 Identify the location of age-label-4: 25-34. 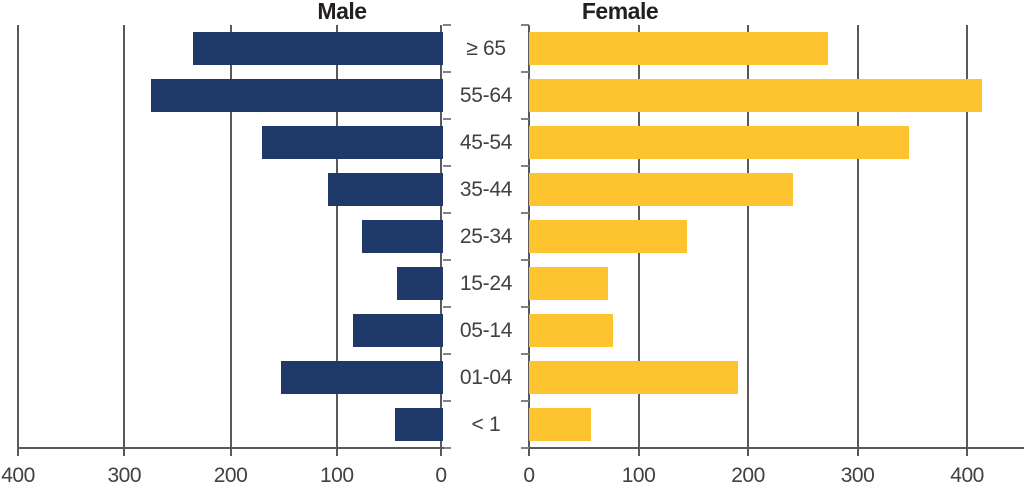
(486, 236).